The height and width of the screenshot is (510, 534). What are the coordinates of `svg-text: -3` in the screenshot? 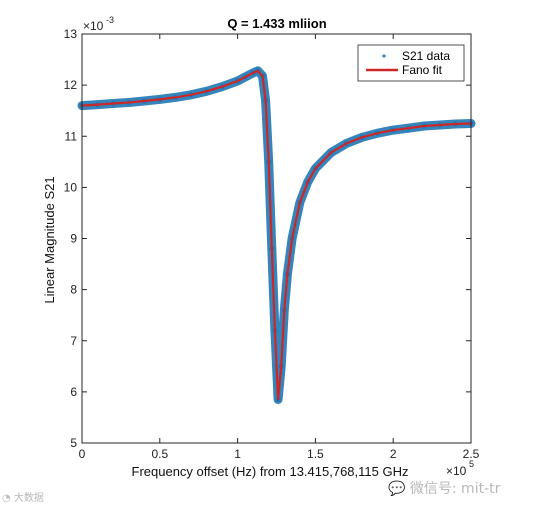 It's located at (110, 20).